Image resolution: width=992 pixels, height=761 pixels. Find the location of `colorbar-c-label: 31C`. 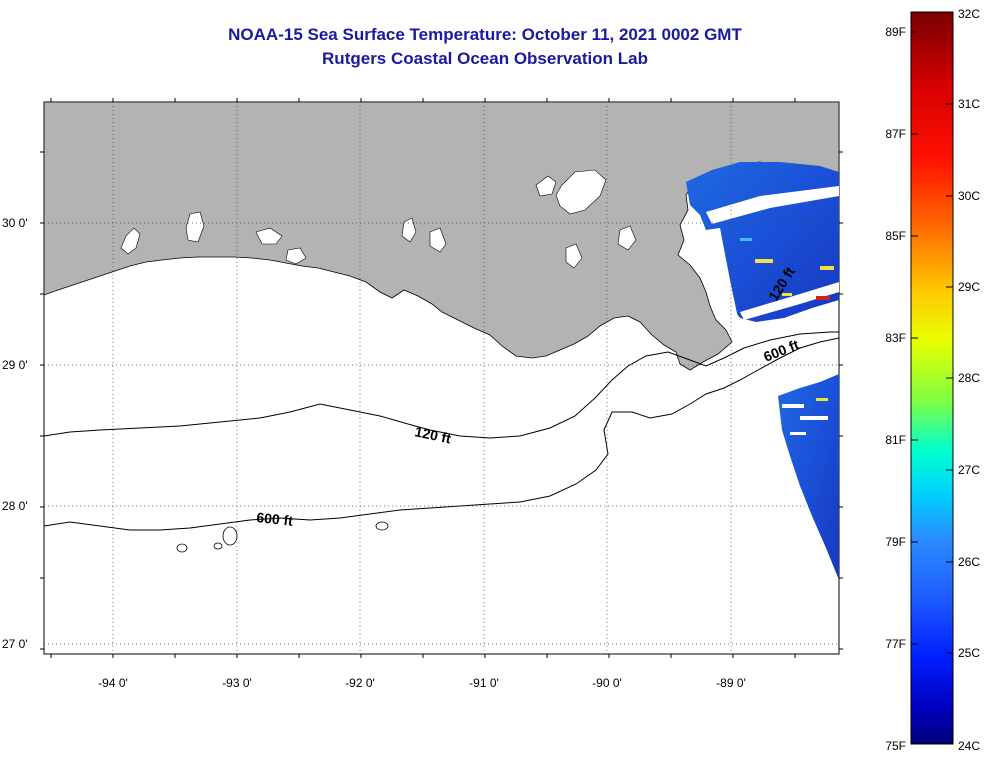

colorbar-c-label: 31C is located at coordinates (969, 104).